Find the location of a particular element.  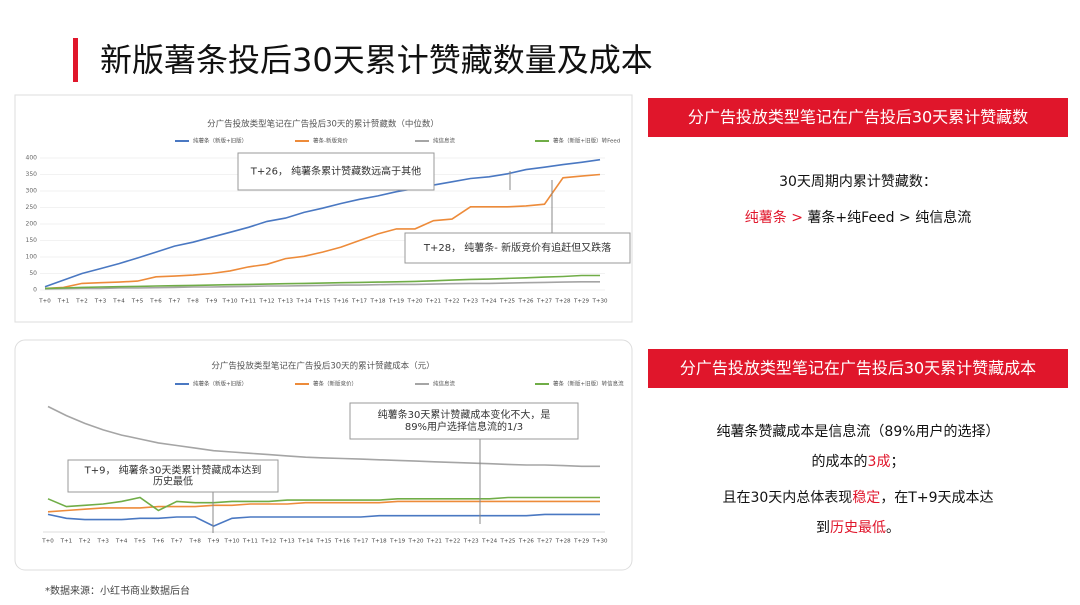

y-tick-label: 100 is located at coordinates (32, 257).